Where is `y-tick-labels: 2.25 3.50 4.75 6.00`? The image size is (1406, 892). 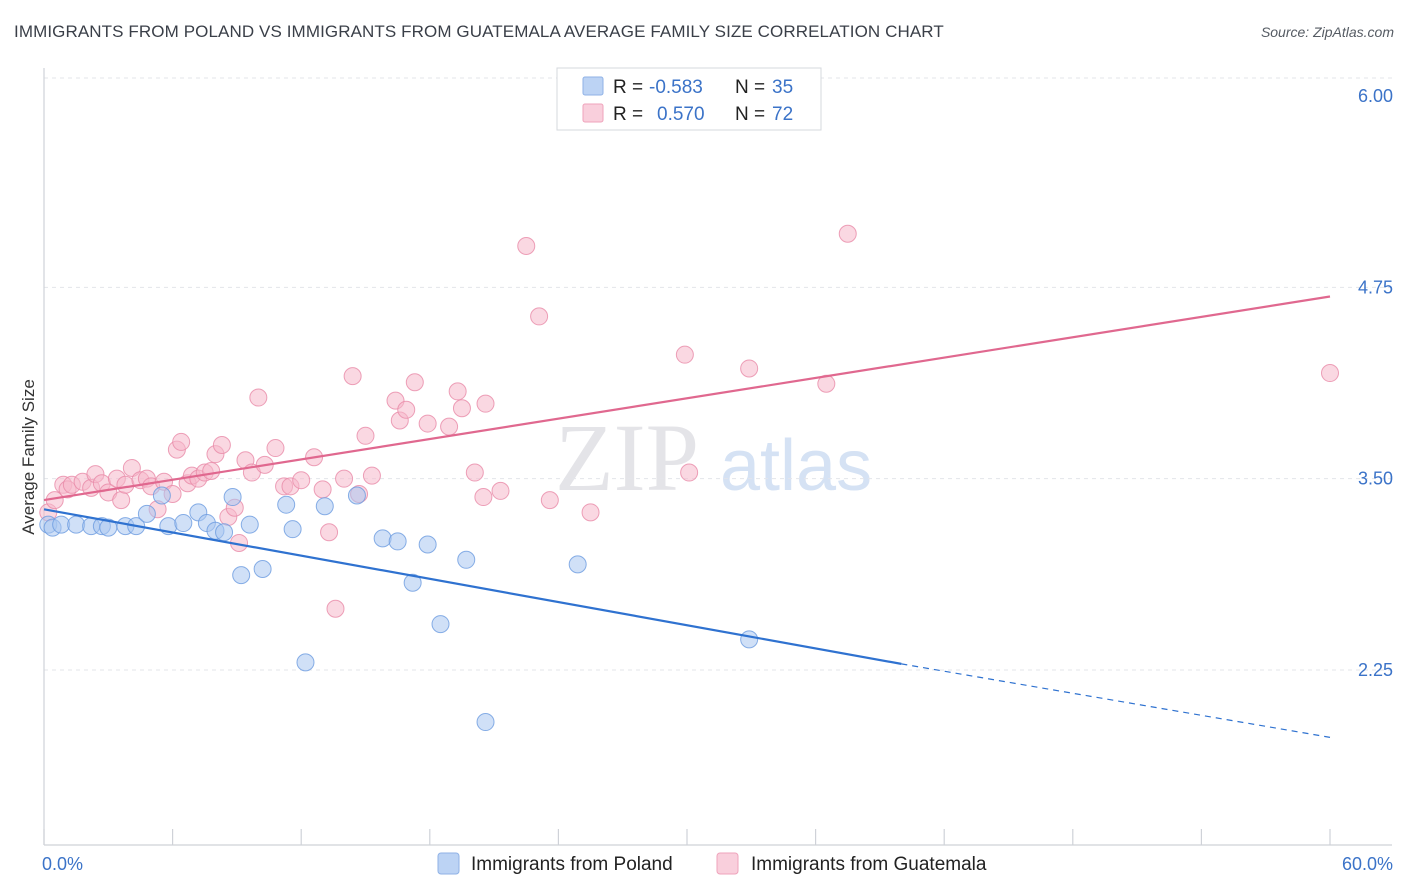
y-tick-labels: 2.25 3.50 4.75 6.00 is located at coordinates (1375, 383).